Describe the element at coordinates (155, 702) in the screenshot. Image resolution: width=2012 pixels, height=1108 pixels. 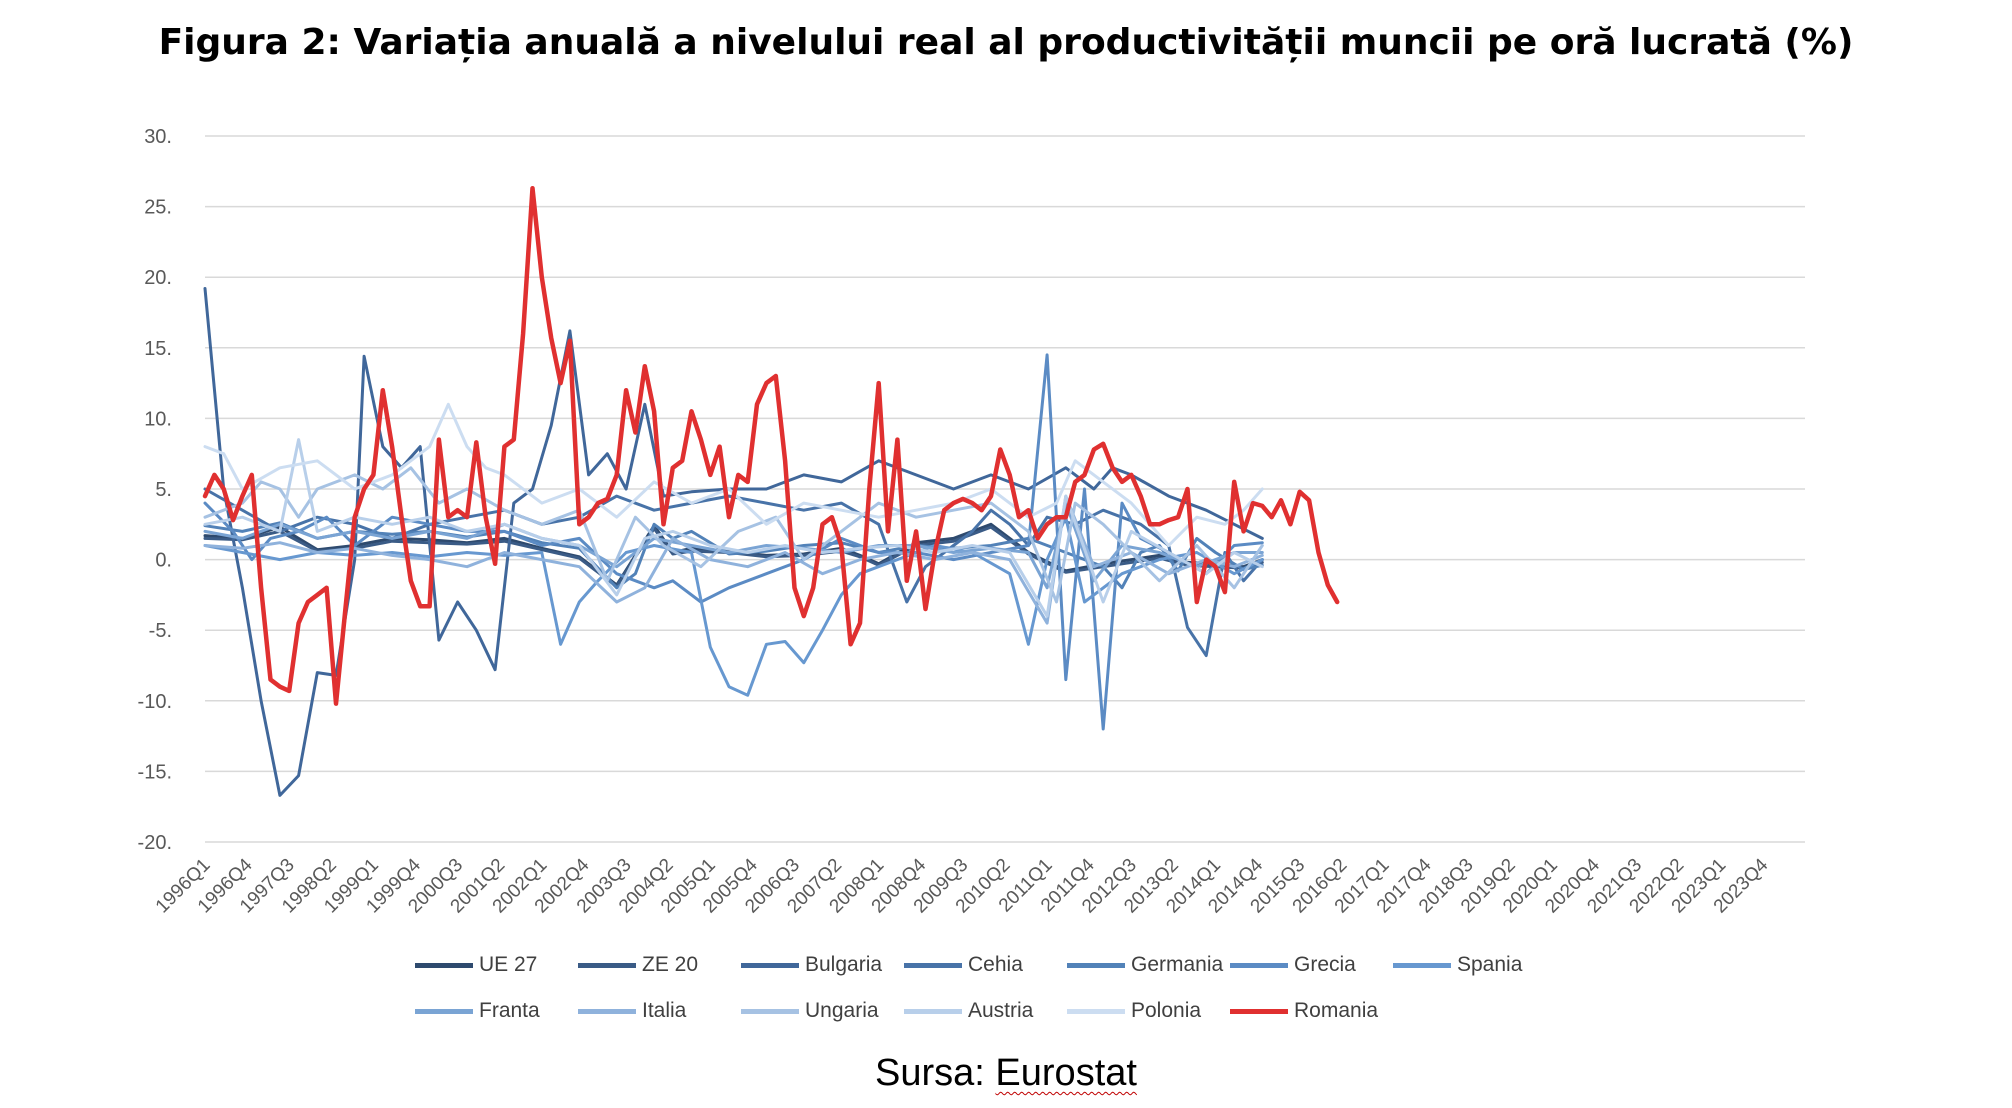
I see `y-tick-label: -10.` at that location.